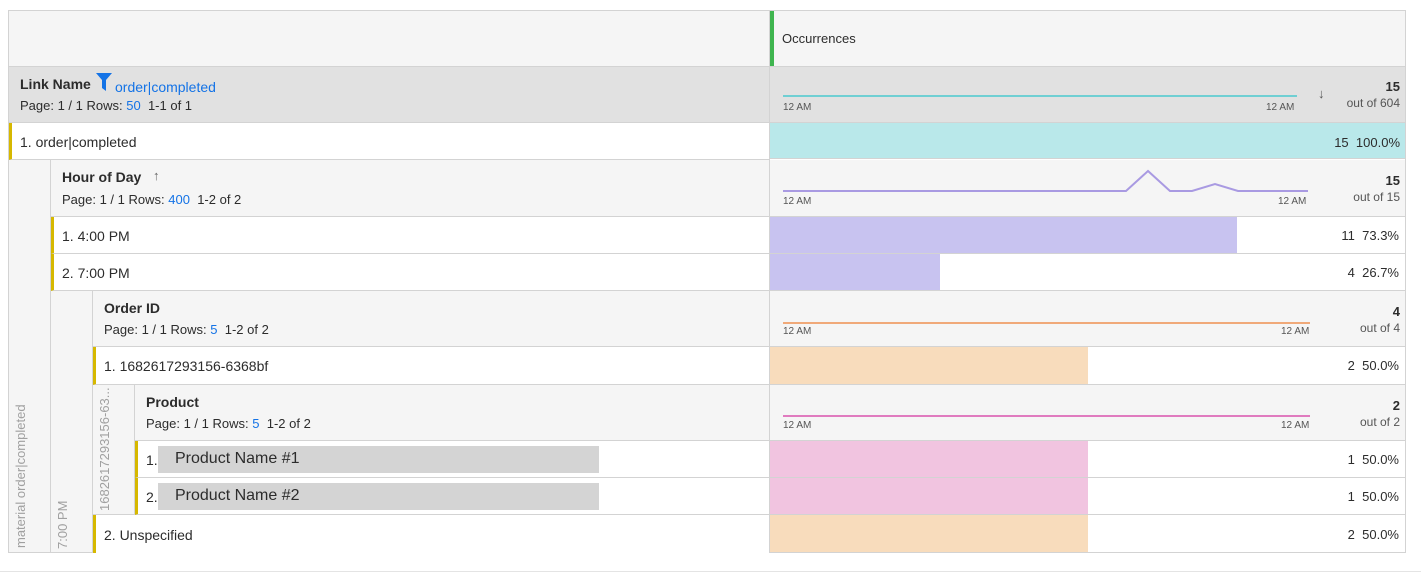 This screenshot has width=1421, height=580. I want to click on rows-selector: 400, so click(179, 199).